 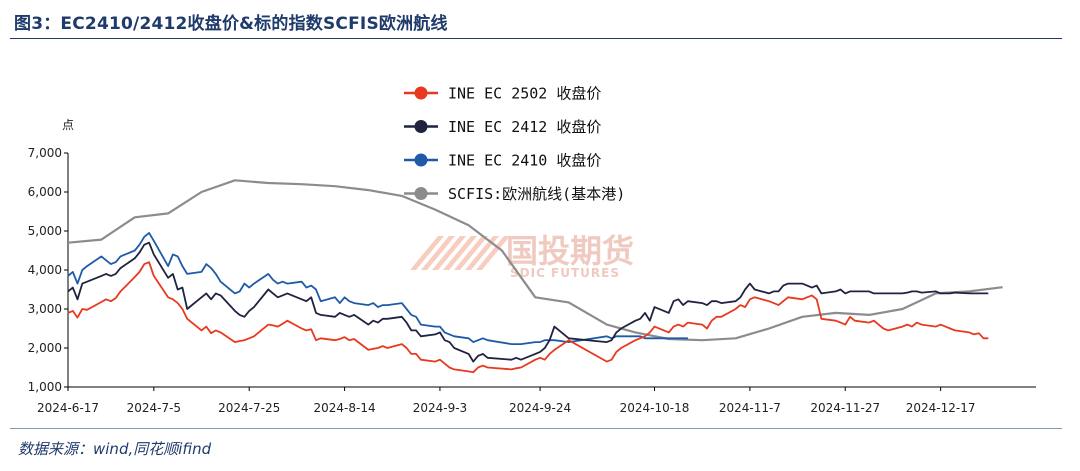 What do you see at coordinates (115, 449) in the screenshot?
I see `source-note: 数据来源：wind,同花顺ifind` at bounding box center [115, 449].